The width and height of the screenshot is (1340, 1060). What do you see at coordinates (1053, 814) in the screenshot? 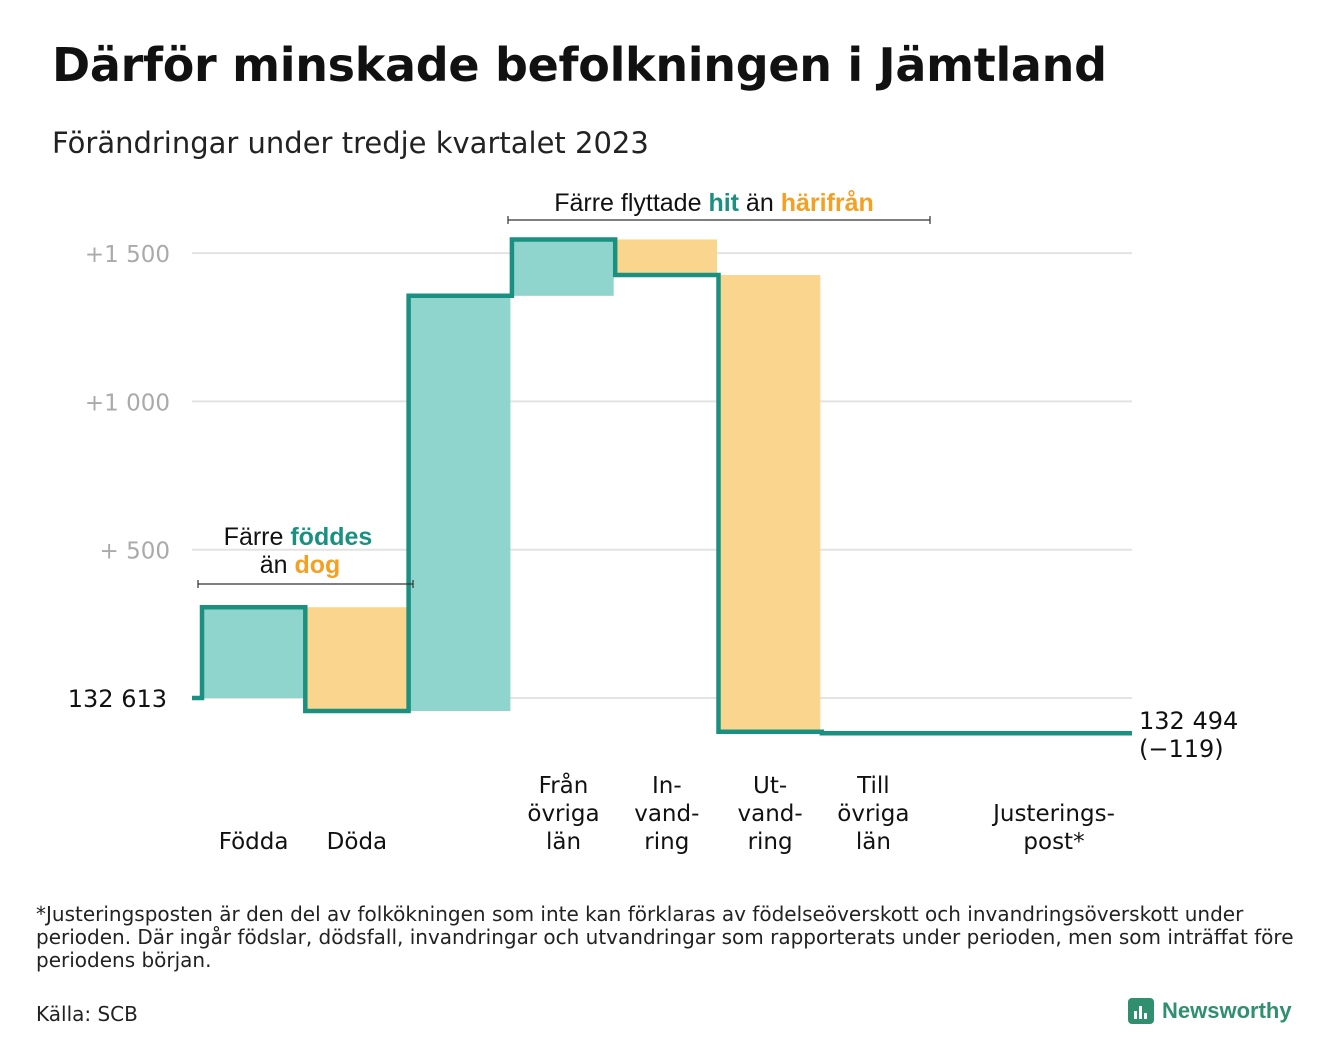
I see `x-axis-label: Justerings-` at bounding box center [1053, 814].